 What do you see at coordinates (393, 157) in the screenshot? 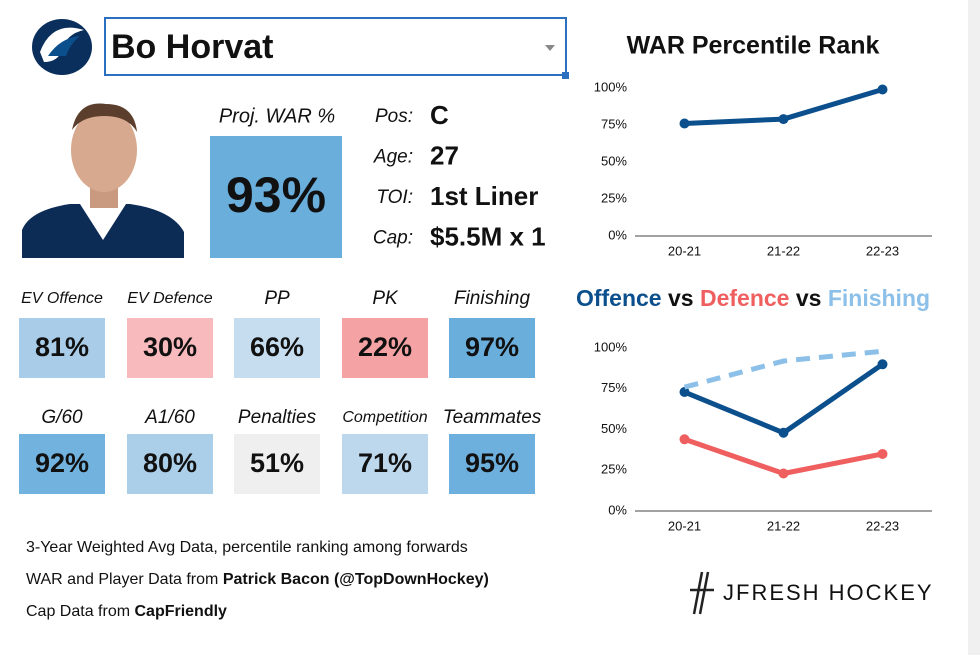
I see `info-label: Age:` at bounding box center [393, 157].